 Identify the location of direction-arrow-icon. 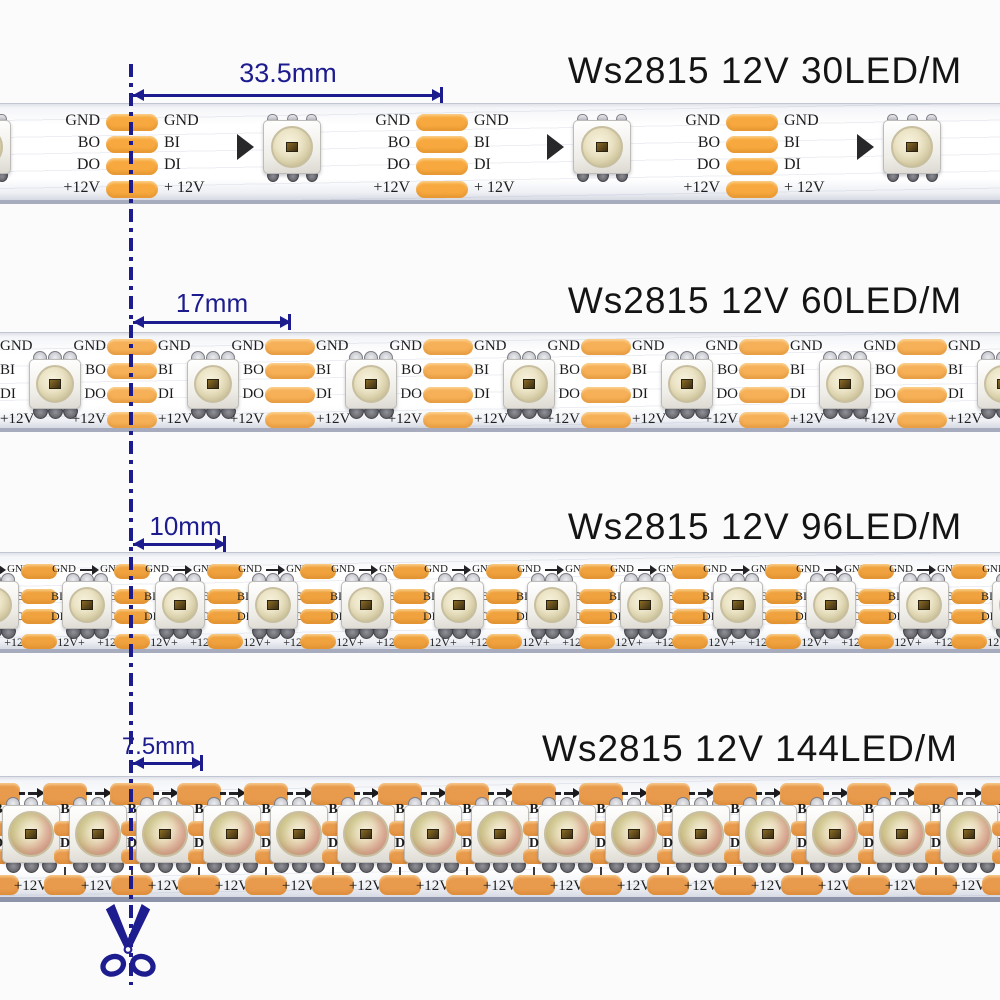
(865, 147).